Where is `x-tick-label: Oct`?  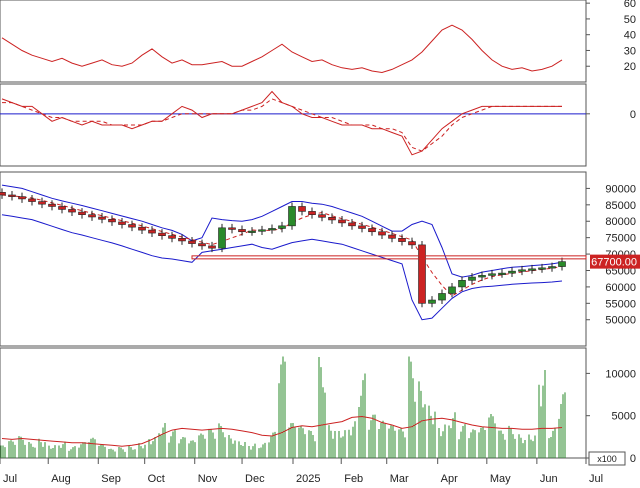 x-tick-label: Oct is located at coordinates (156, 479).